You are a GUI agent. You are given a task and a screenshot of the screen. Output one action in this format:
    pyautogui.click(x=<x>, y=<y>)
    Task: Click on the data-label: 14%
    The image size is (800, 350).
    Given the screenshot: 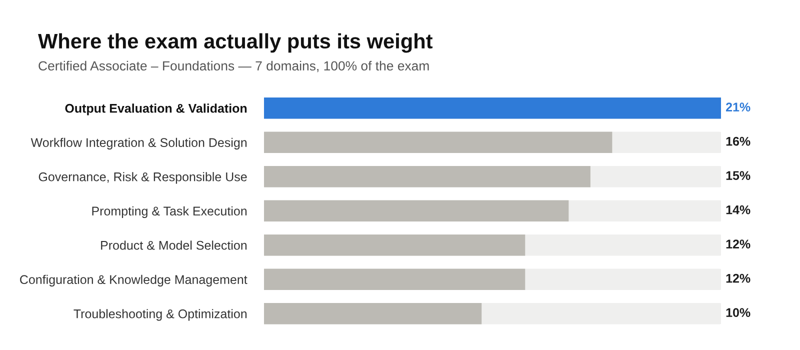 What is the action you would take?
    pyautogui.click(x=738, y=209)
    